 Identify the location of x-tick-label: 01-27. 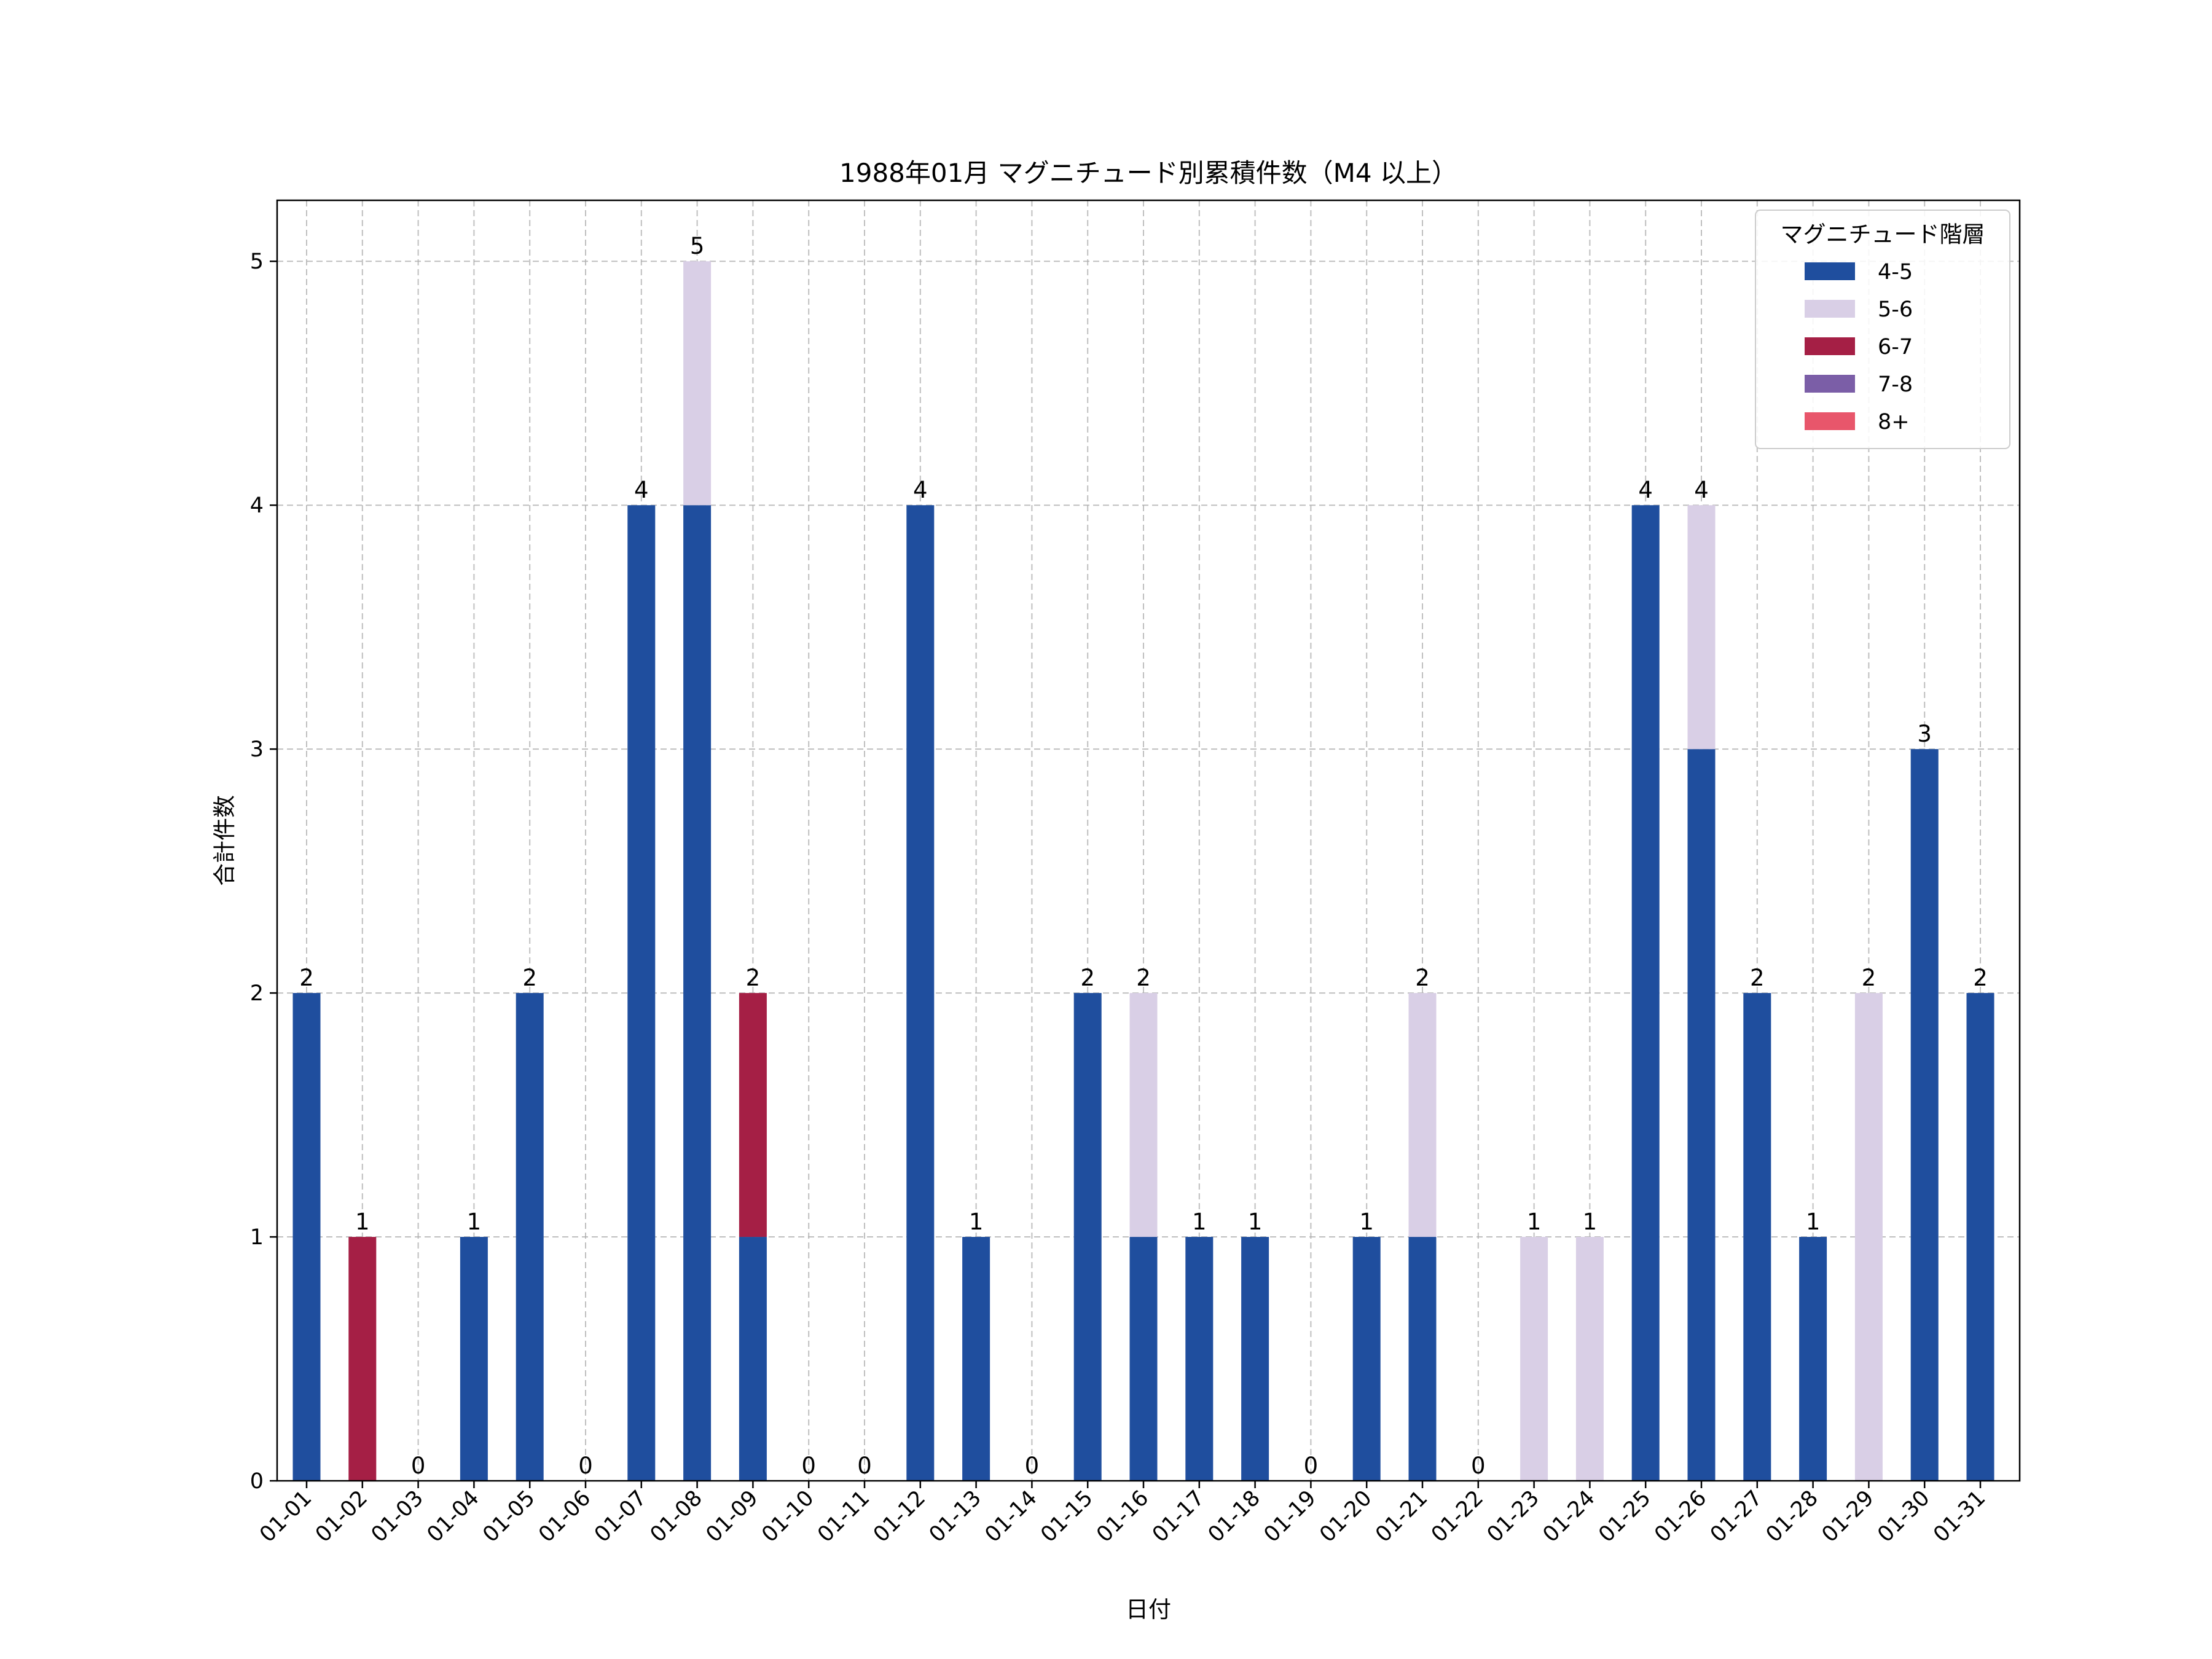
(1736, 1516).